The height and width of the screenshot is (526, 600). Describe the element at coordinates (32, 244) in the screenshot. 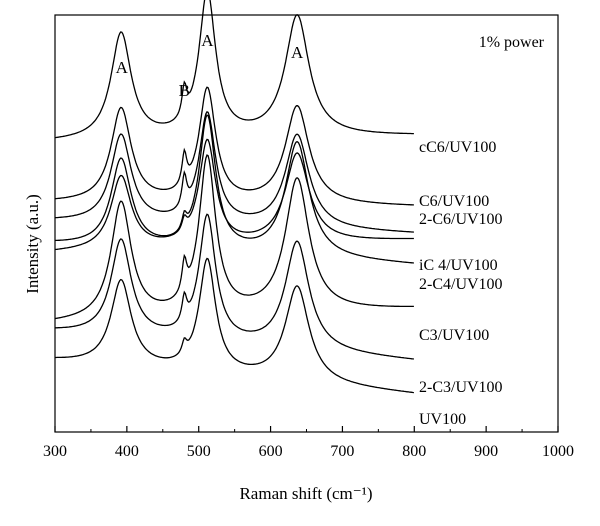

I see `y-axis-label: Intensity (a.u.)` at that location.